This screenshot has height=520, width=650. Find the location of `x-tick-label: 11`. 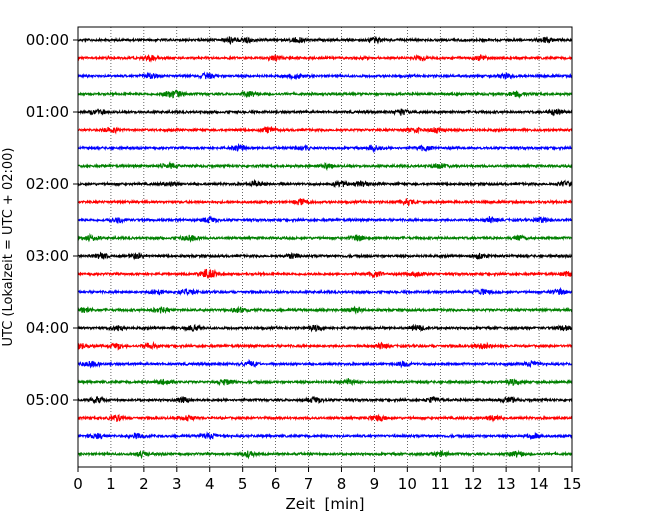

x-tick-label: 11 is located at coordinates (440, 484).